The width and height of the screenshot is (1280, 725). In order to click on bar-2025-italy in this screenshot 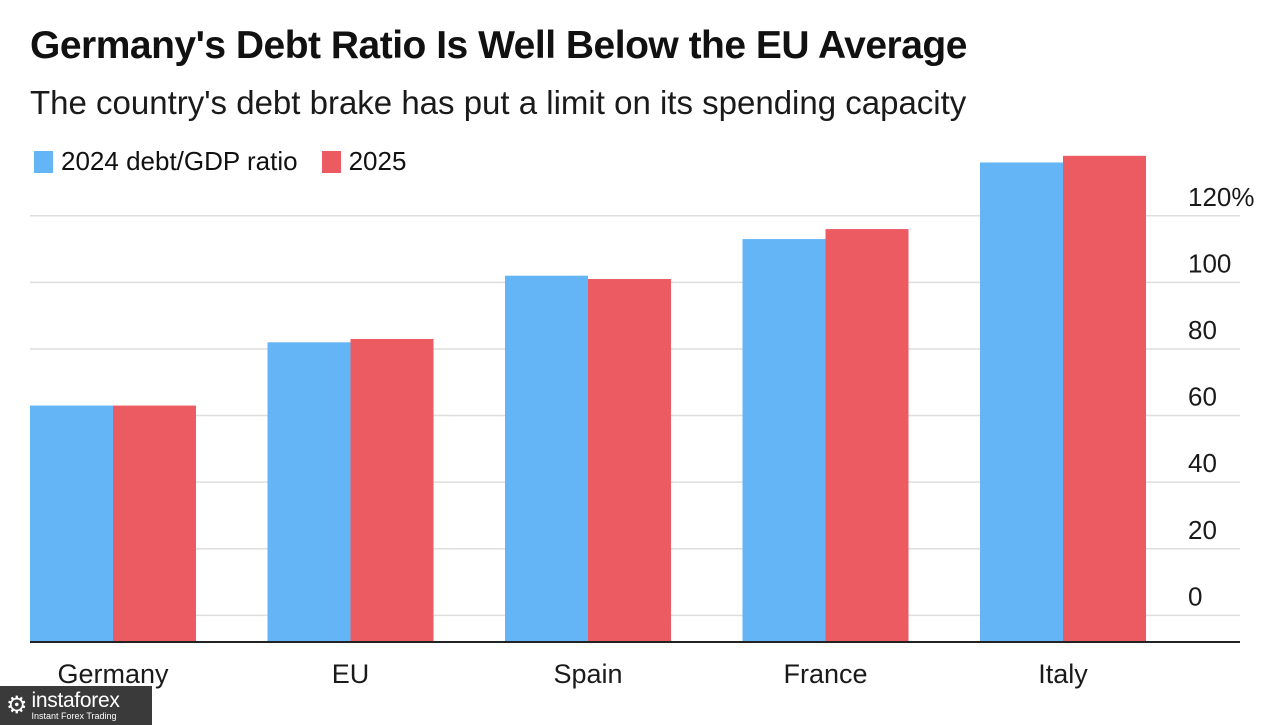, I will do `click(1104, 398)`.